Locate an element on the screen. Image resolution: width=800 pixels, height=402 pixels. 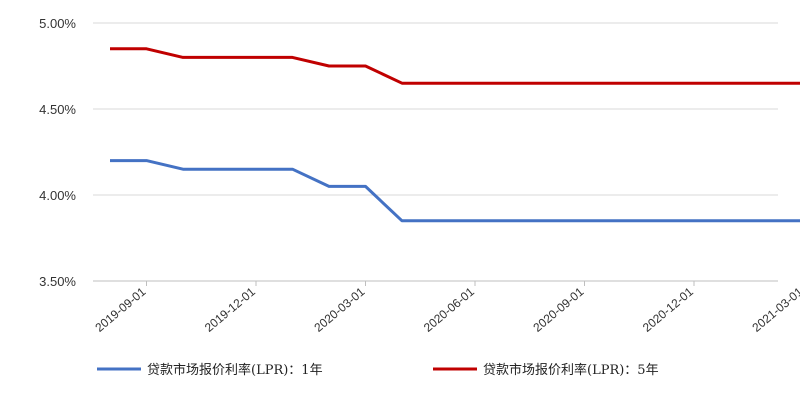
y-tick-label: 5.00% is located at coordinates (57, 23).